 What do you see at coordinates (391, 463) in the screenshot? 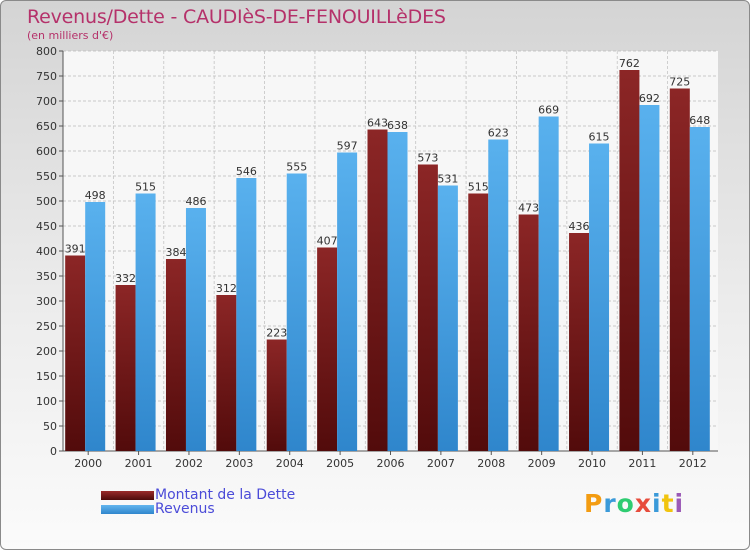
I see `x-tick-label-2006: 2006` at bounding box center [391, 463].